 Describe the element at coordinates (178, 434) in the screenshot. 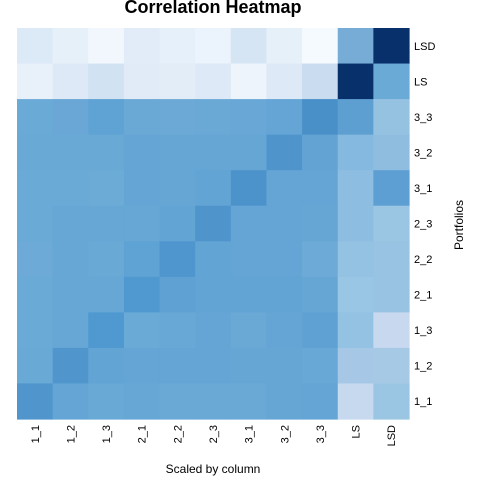

I see `x-tick-label: 2_2` at that location.